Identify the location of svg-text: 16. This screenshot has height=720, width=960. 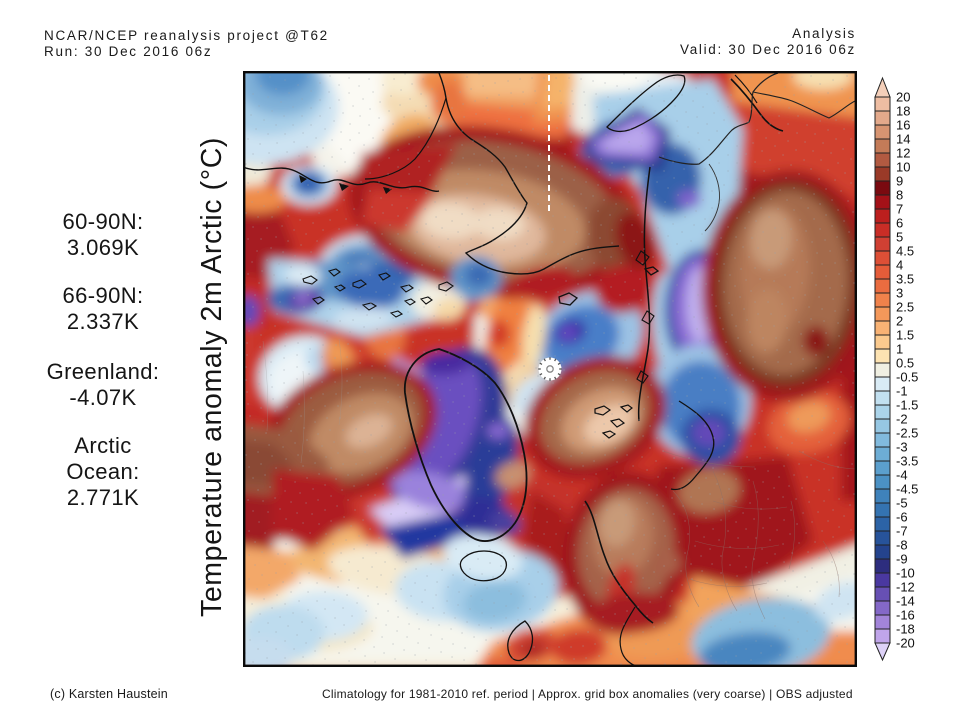
(903, 125).